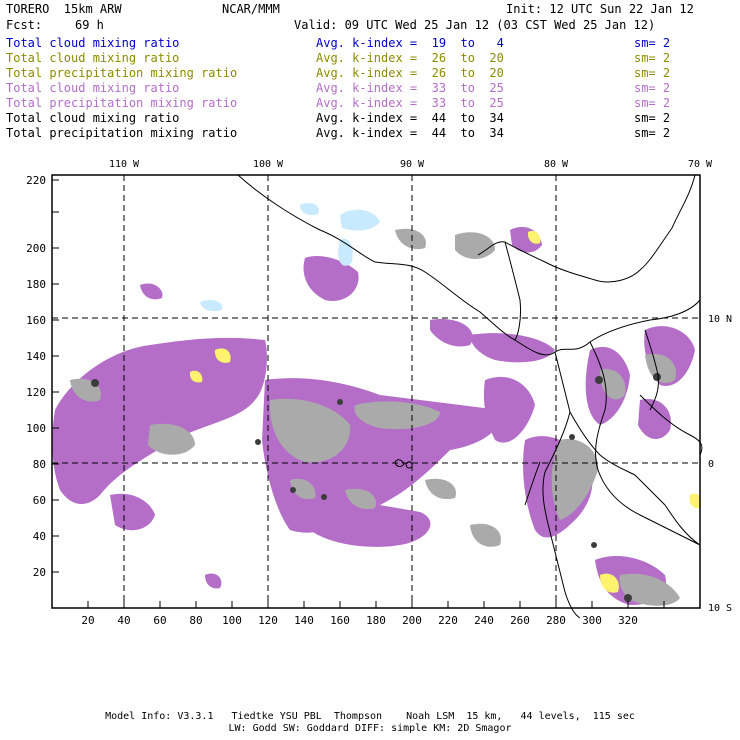 The height and width of the screenshot is (740, 740). Describe the element at coordinates (39, 500) in the screenshot. I see `y-tick-label: 60` at that location.